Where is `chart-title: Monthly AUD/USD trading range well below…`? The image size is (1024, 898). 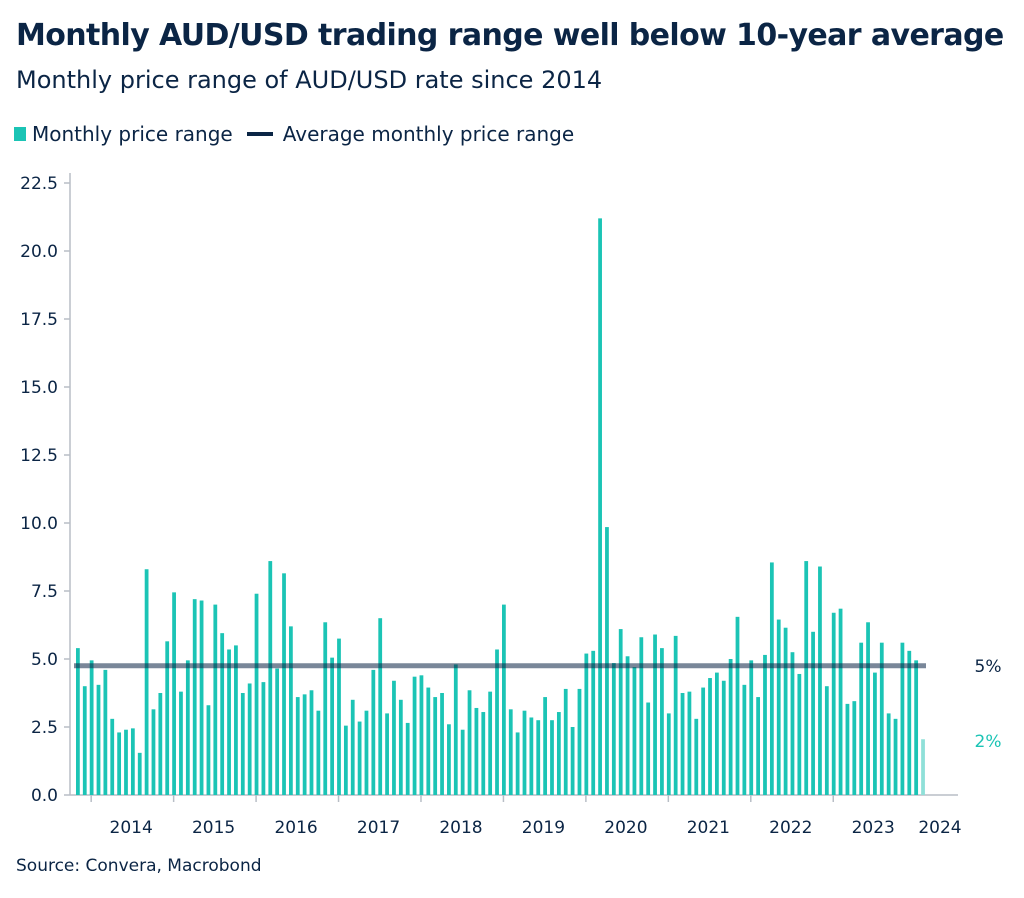 chart-title: Monthly AUD/USD trading range well below… is located at coordinates (510, 35).